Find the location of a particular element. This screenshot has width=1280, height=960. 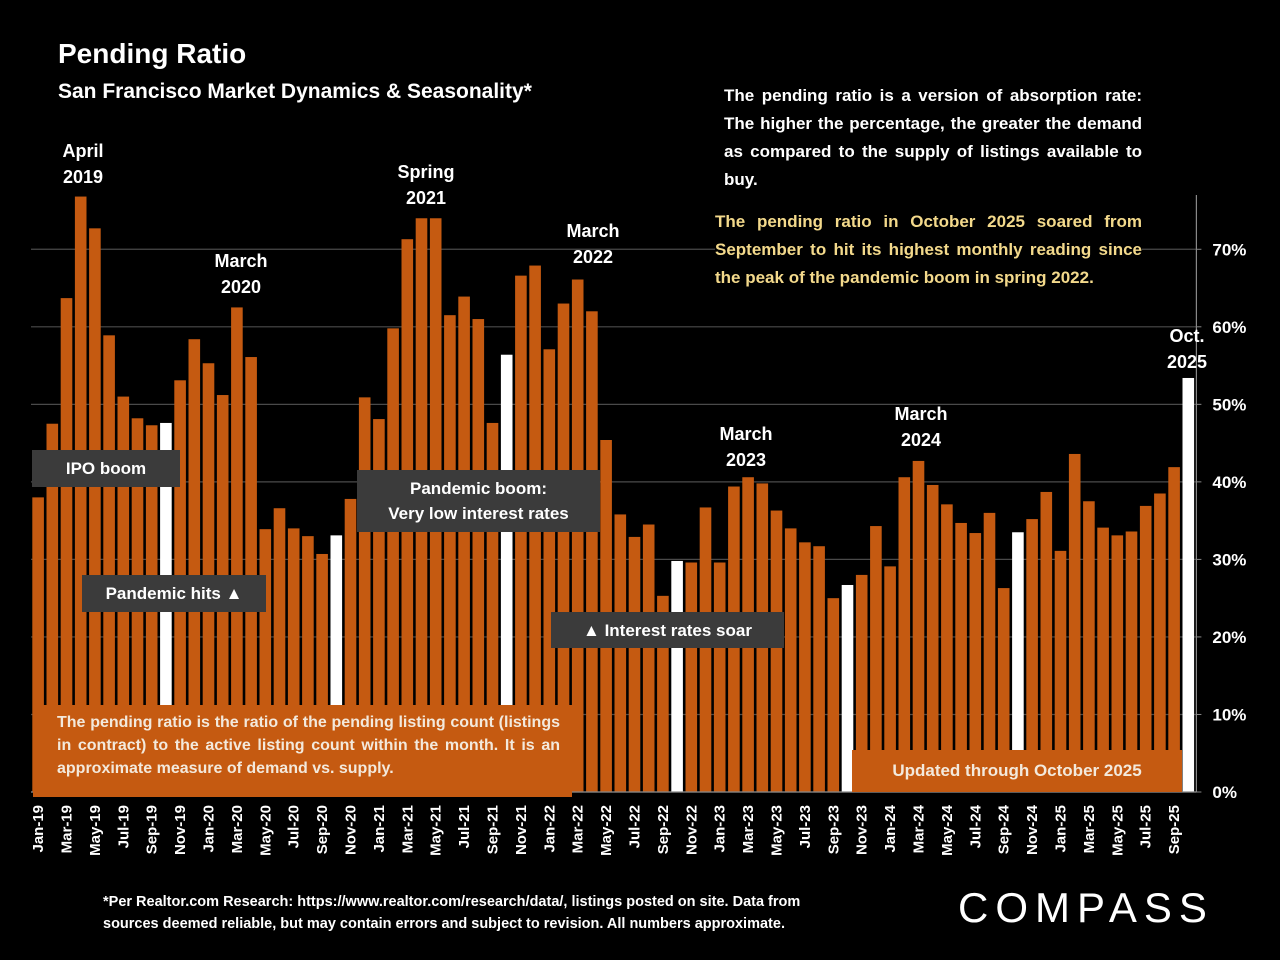

y-tick-label: 20% is located at coordinates (1229, 637).